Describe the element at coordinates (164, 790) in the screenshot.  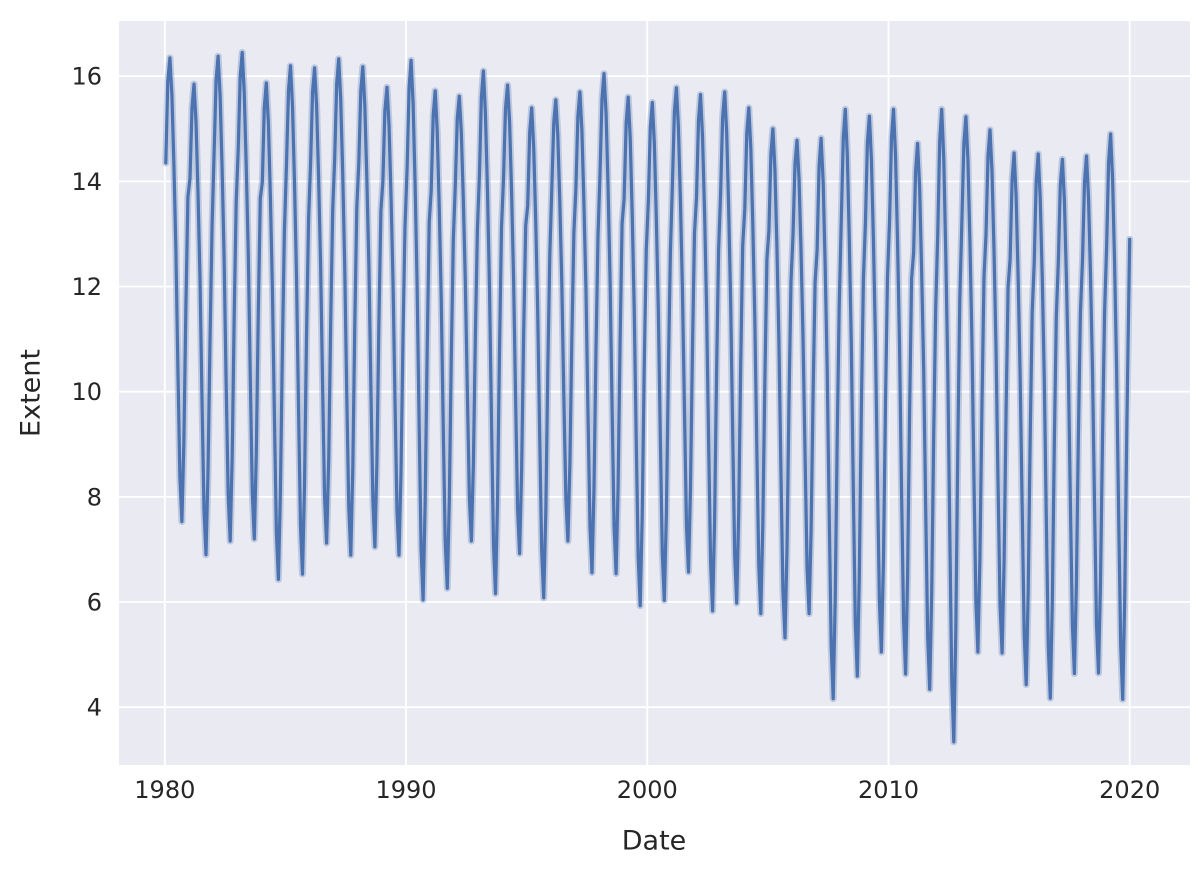
I see `x-tick-label-1980: 1980` at that location.